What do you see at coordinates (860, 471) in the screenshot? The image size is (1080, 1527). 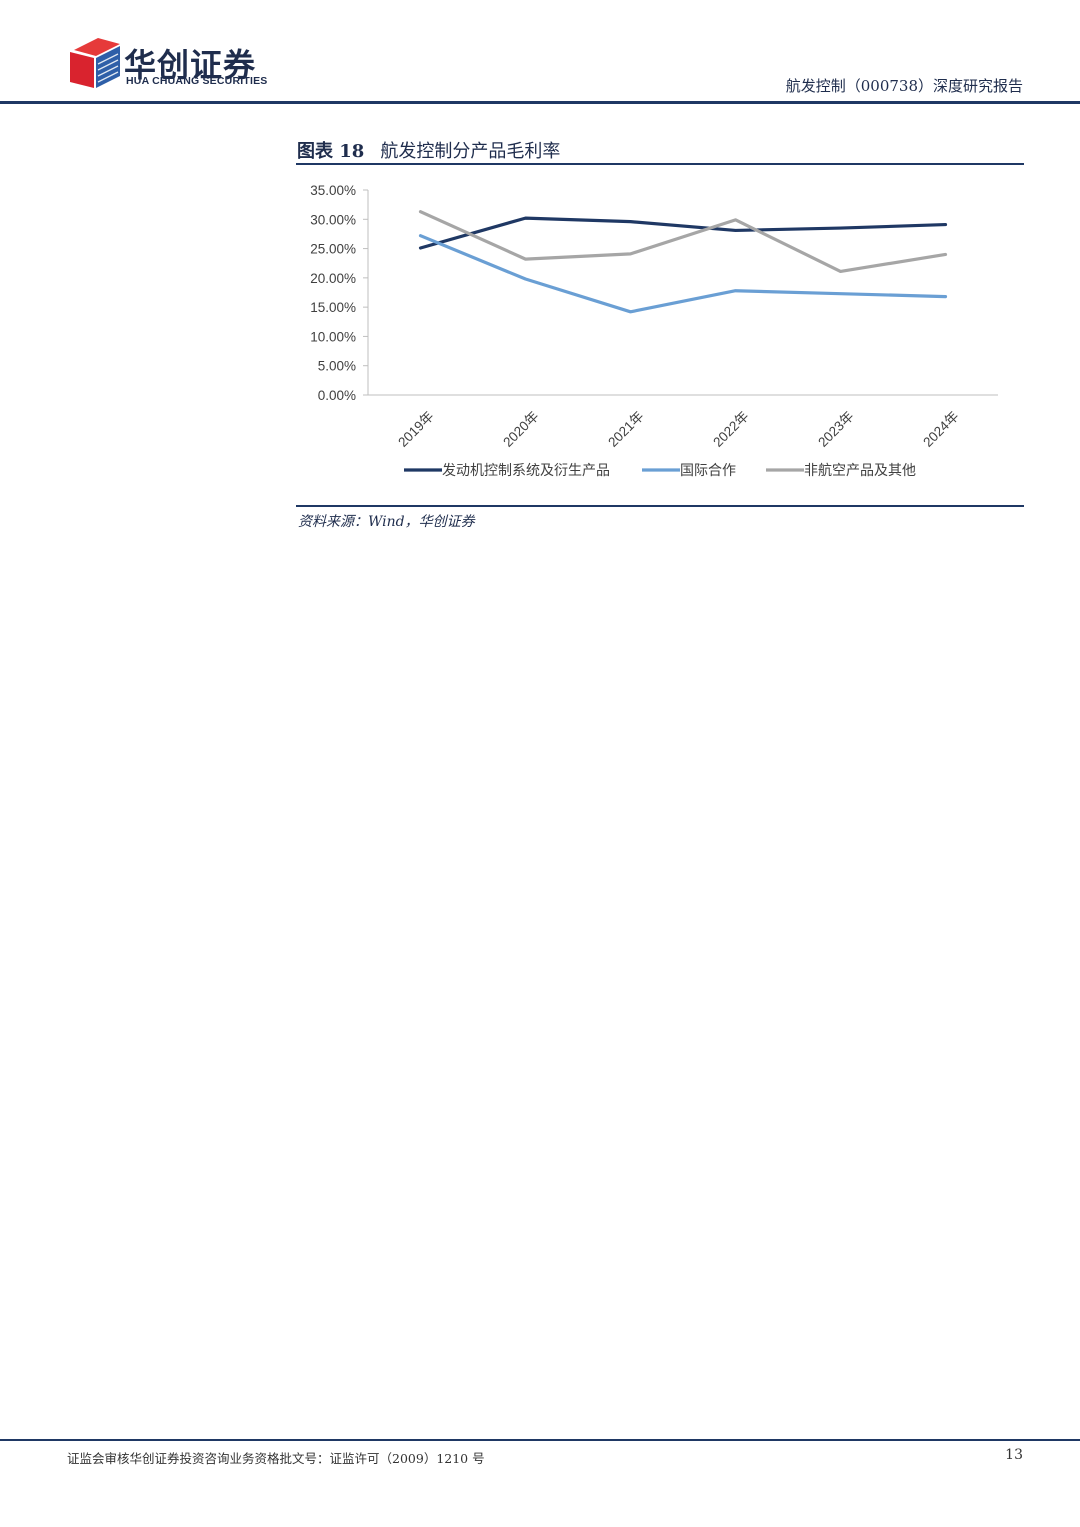 I see `legend-label-3: 非航空产品及其他` at bounding box center [860, 471].